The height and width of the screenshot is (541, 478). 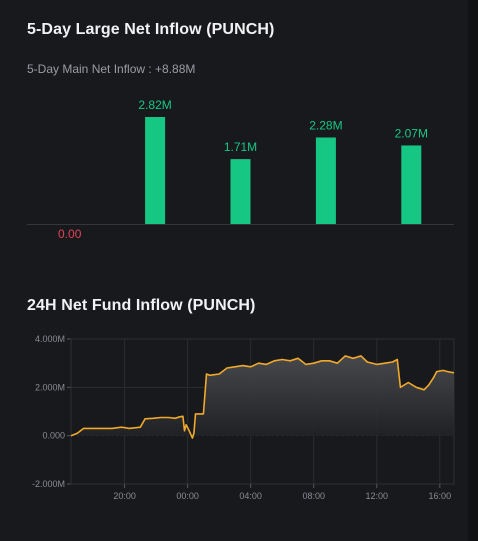 I want to click on y-tick-label: 2.000M, so click(x=50, y=387).